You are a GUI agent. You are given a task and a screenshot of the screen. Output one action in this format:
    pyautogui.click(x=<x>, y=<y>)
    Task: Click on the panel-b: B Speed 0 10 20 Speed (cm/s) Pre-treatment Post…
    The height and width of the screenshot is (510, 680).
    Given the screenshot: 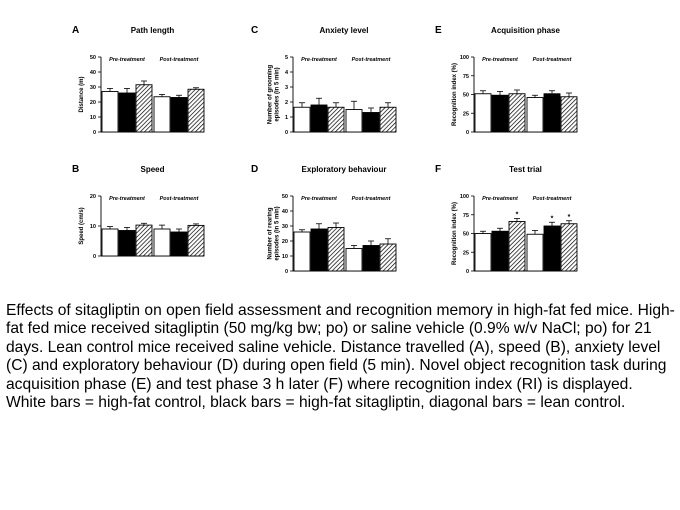 What is the action you would take?
    pyautogui.click(x=138, y=212)
    